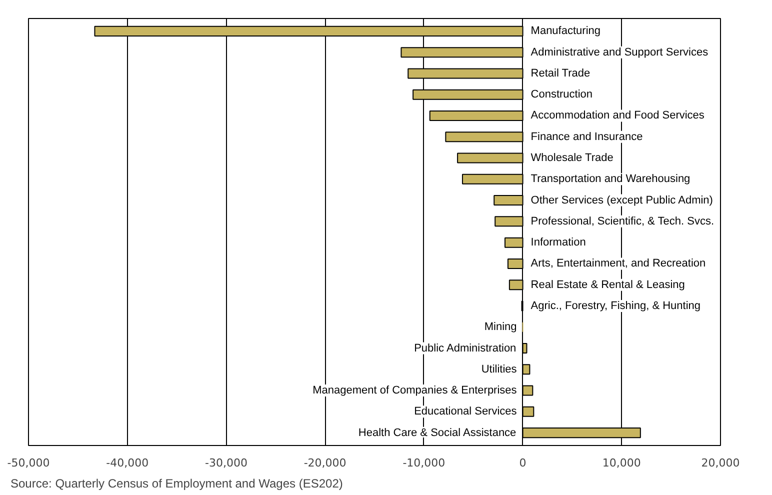  What do you see at coordinates (499, 369) in the screenshot?
I see `y-tick-label: Utilities` at bounding box center [499, 369].